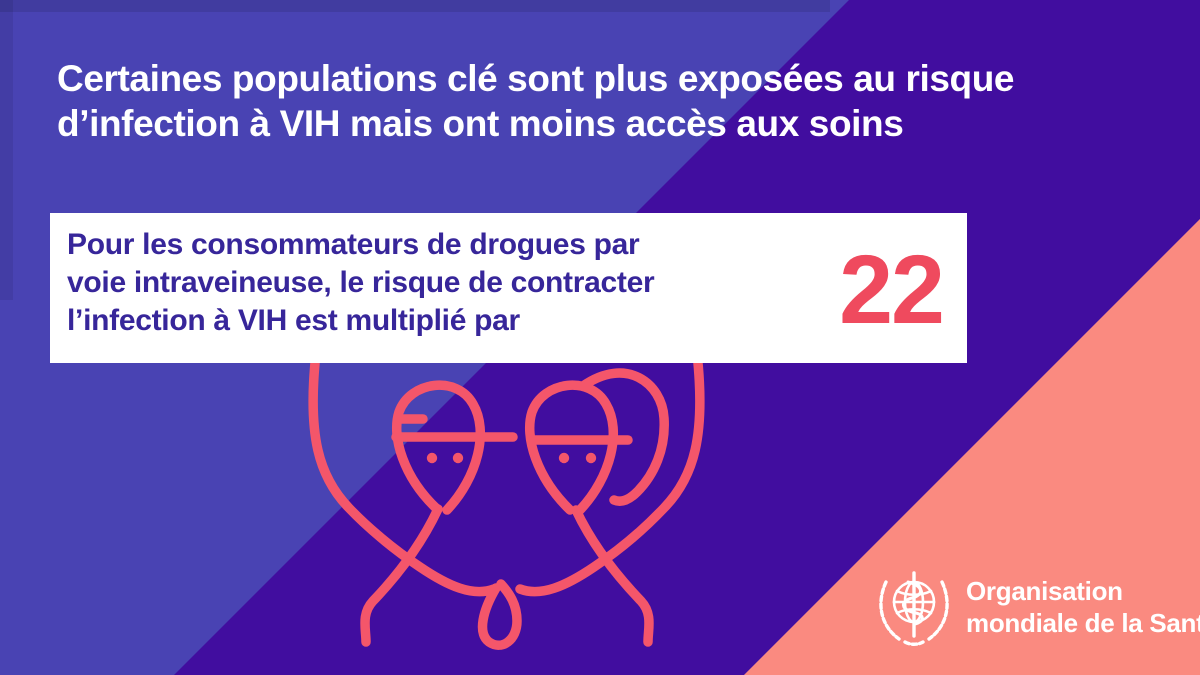 Image resolution: width=1200 pixels, height=675 pixels. I want to click on right-arm-line, so click(610, 472).